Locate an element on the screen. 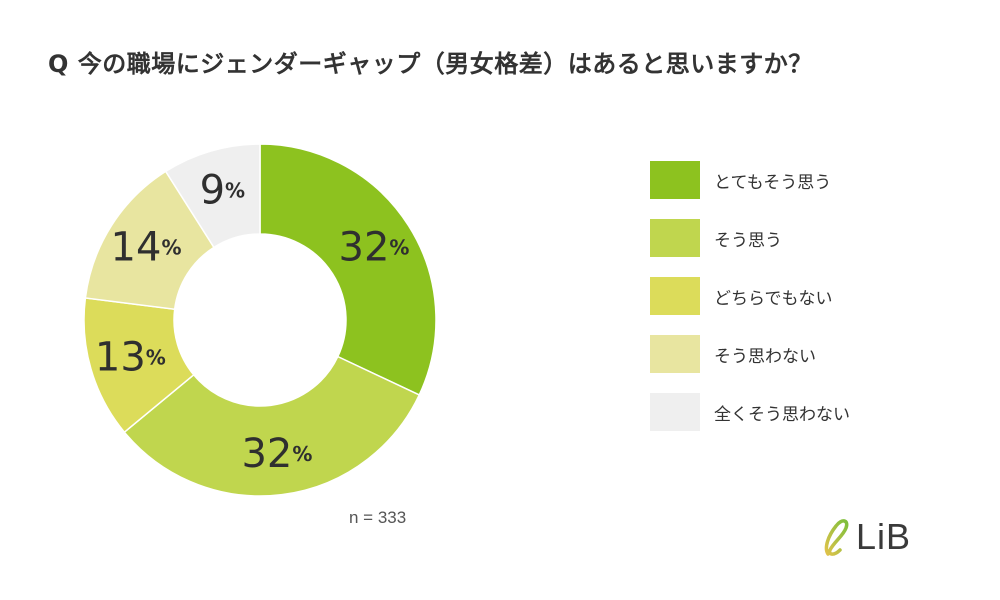 This screenshot has width=1000, height=600. sample-size: n = 333 is located at coordinates (378, 517).